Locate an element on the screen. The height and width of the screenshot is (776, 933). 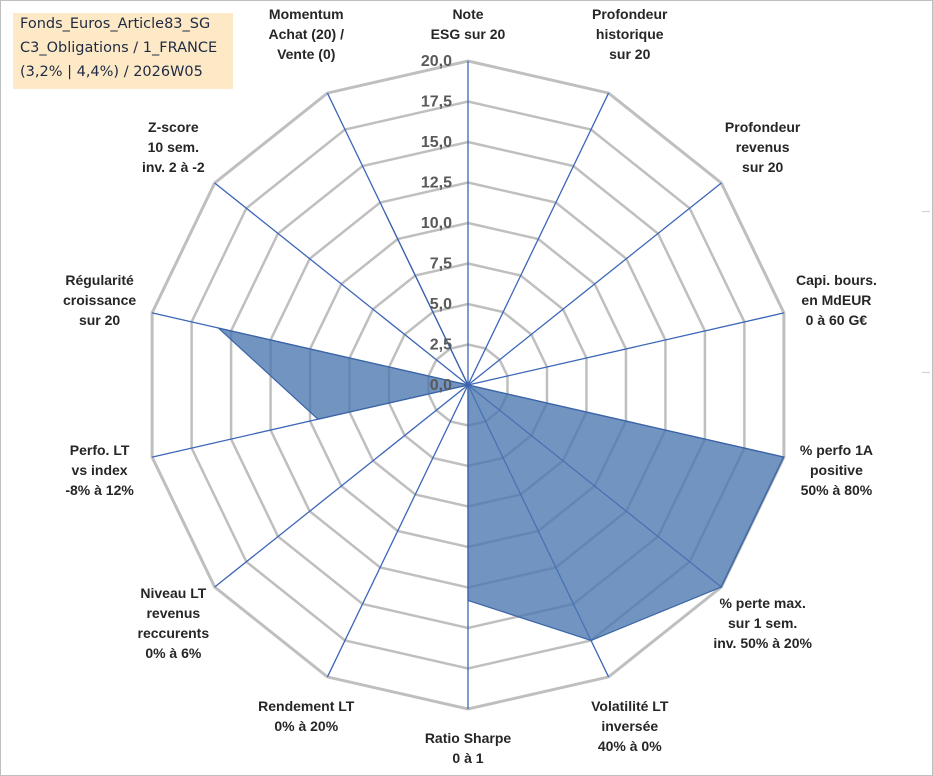
category-label: % perfo 1A positive 50% à 80% is located at coordinates (836, 470).